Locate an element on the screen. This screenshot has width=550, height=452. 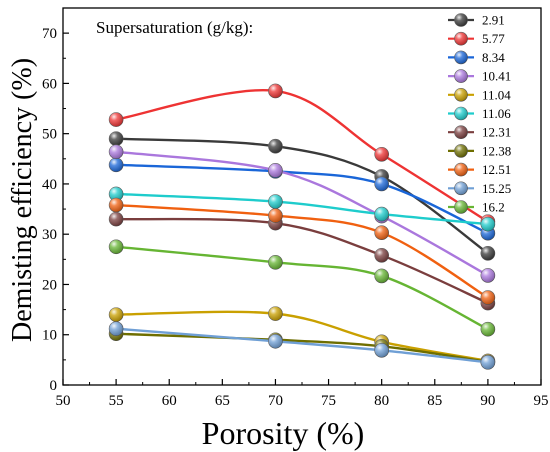
legend-item: 12.51 is located at coordinates (479, 169).